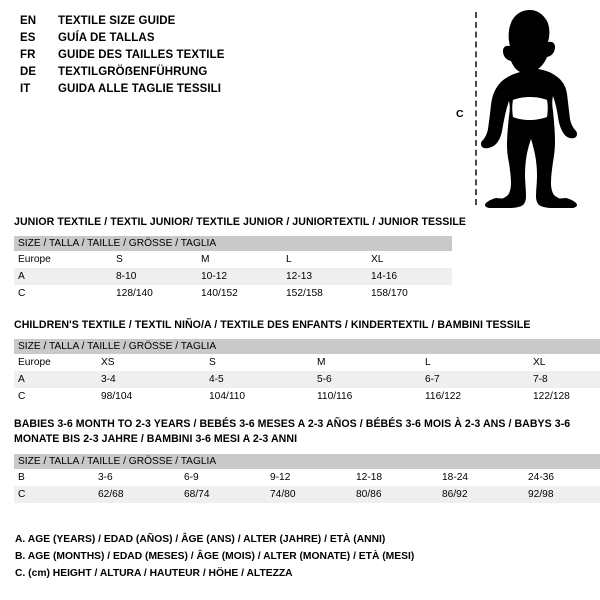 This screenshot has width=600, height=600. I want to click on table-cell: 152/158, so click(324, 293).